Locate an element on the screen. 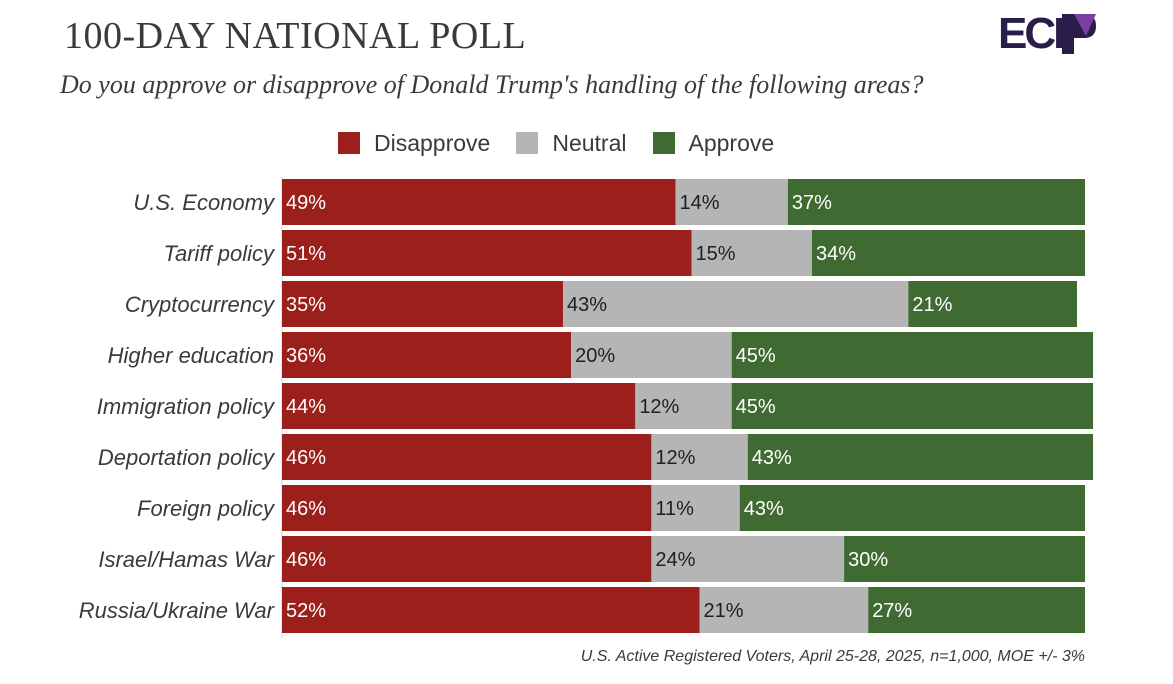 The width and height of the screenshot is (1173, 684). page-title: 100-DAY NATIONAL POLL is located at coordinates (295, 36).